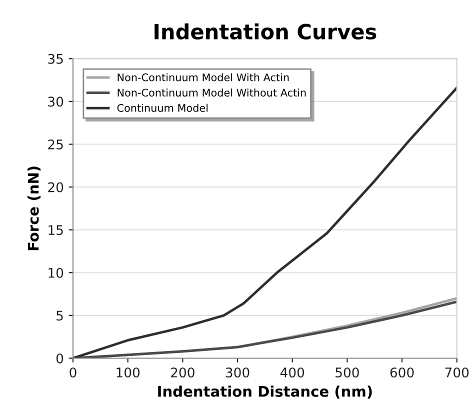  I want to click on y-tick-label: 15, so click(55, 230).